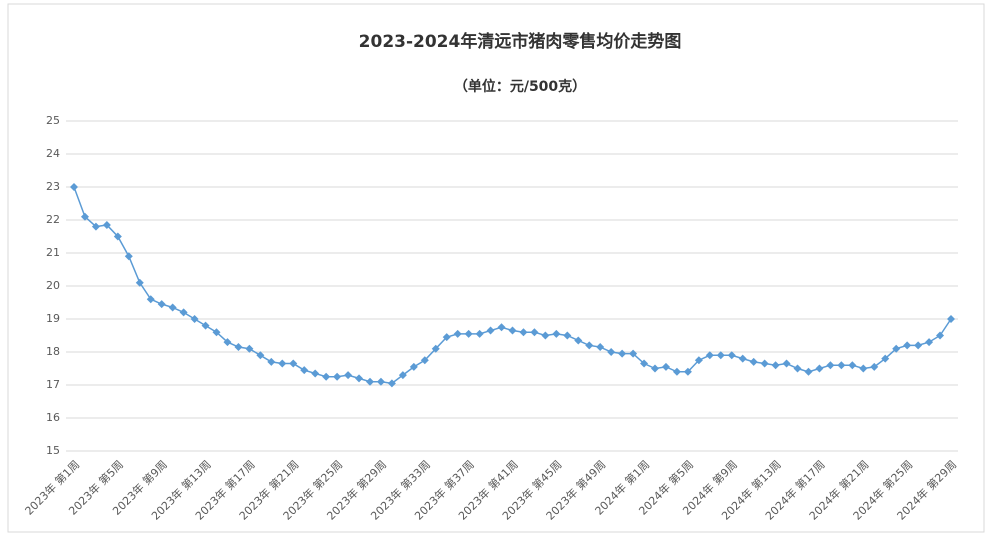 The width and height of the screenshot is (991, 536). What do you see at coordinates (53, 318) in the screenshot?
I see `y-tick-label: 19` at bounding box center [53, 318].